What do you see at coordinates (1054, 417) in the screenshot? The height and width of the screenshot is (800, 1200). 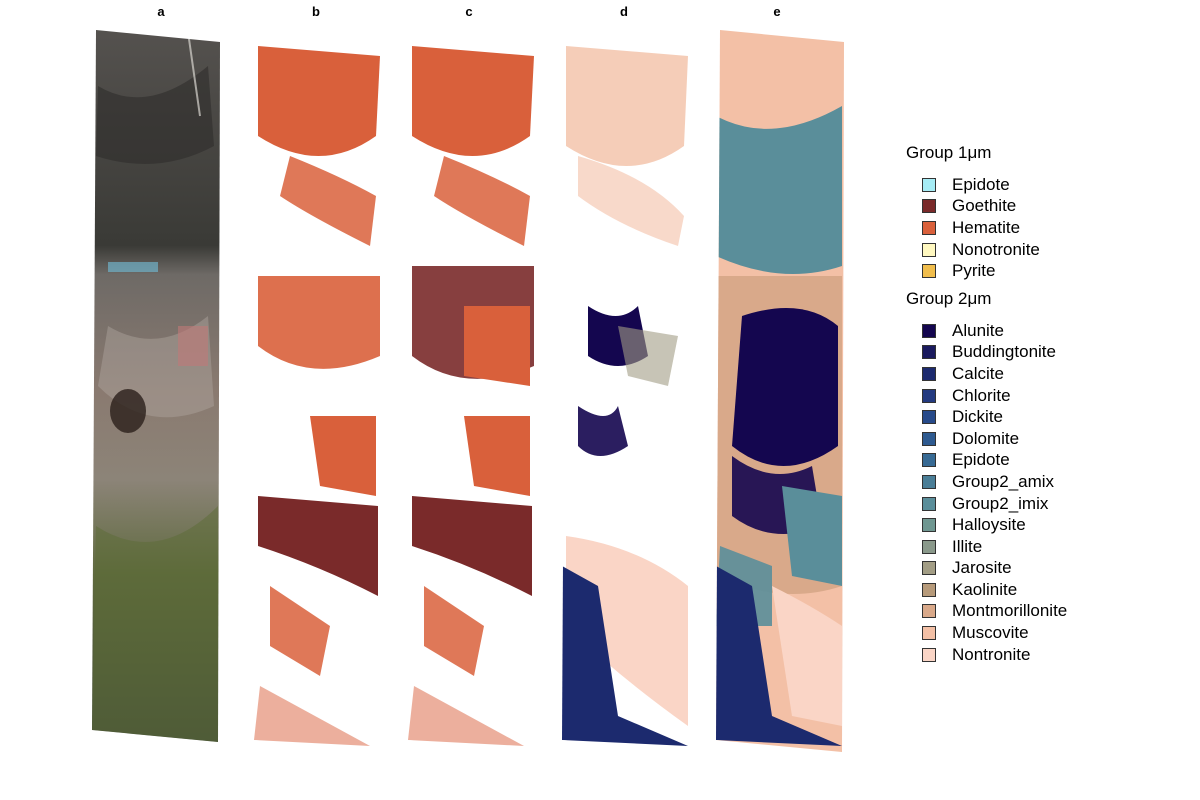 I see `legend-item: Dickite` at bounding box center [1054, 417].